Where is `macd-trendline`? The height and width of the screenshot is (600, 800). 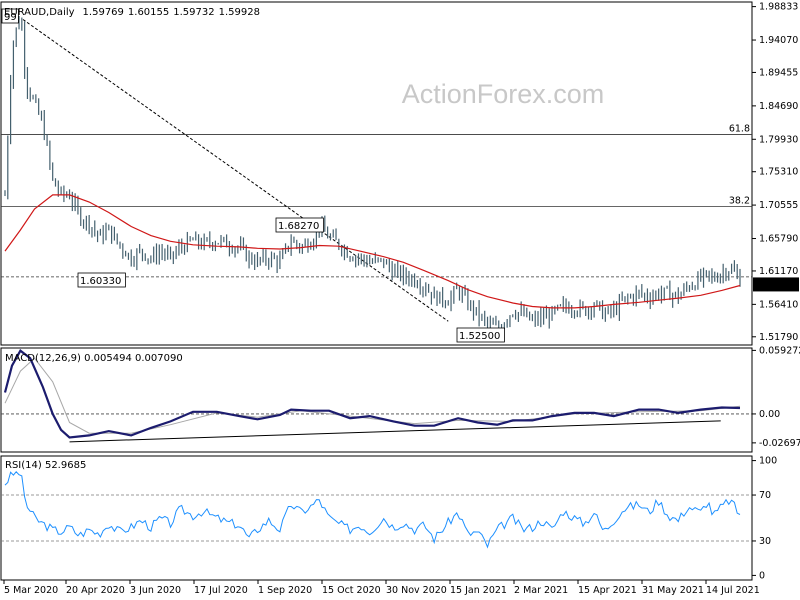 macd-trendline is located at coordinates (395, 431).